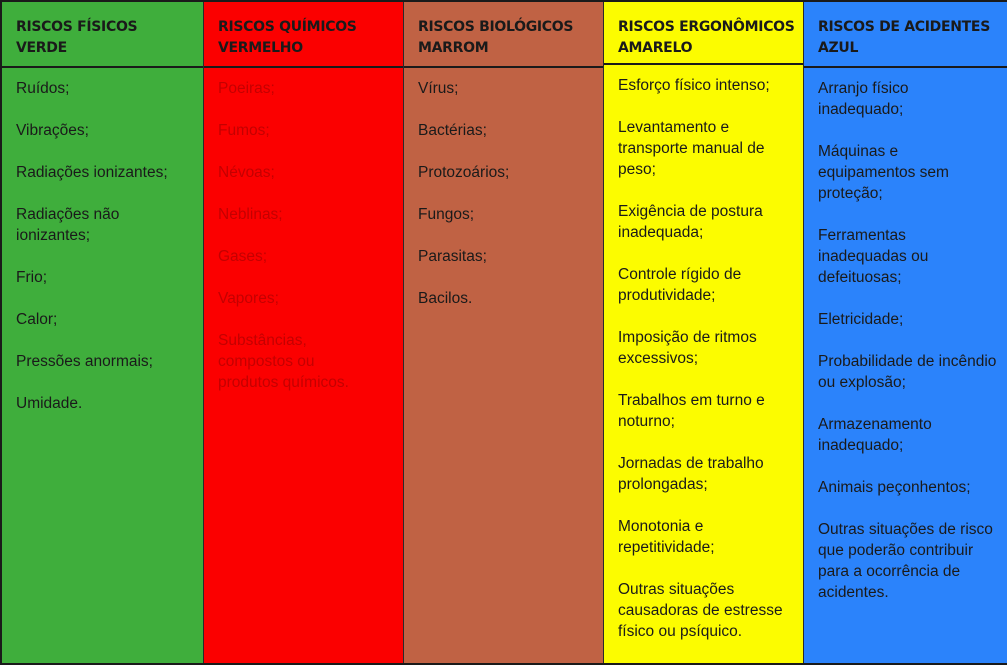  What do you see at coordinates (694, 85) in the screenshot?
I see `list-item: Esforço físico intenso;` at bounding box center [694, 85].